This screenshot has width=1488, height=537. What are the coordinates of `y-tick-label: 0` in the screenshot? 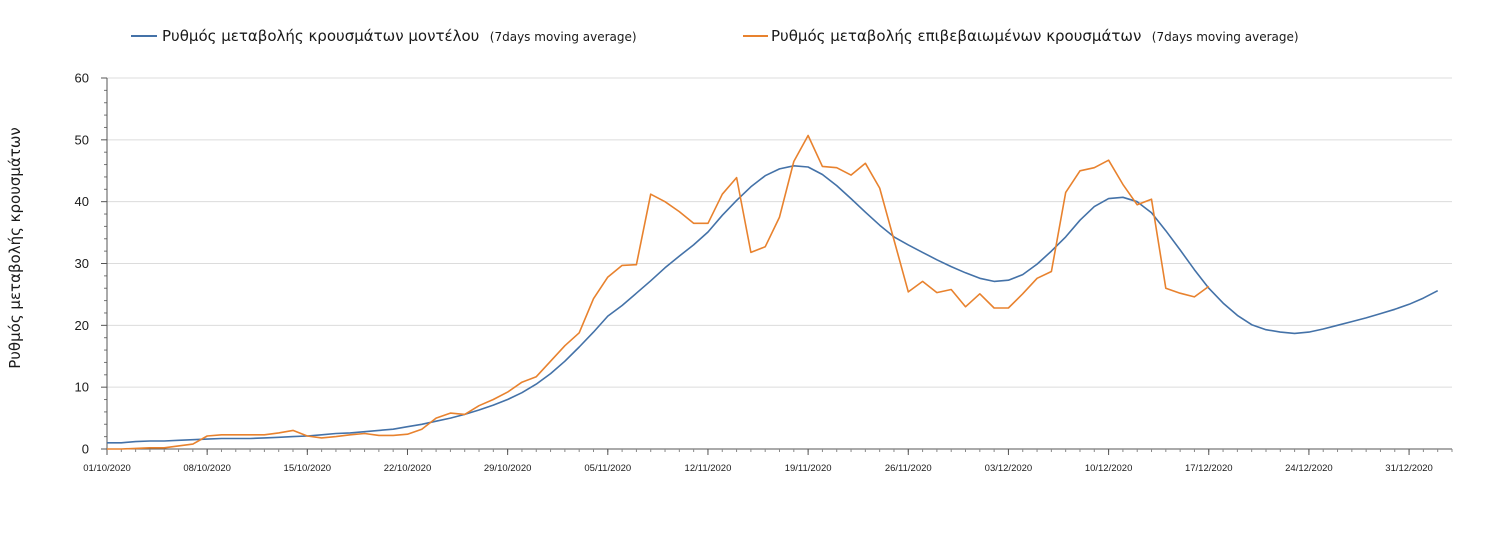 It's located at (85, 449).